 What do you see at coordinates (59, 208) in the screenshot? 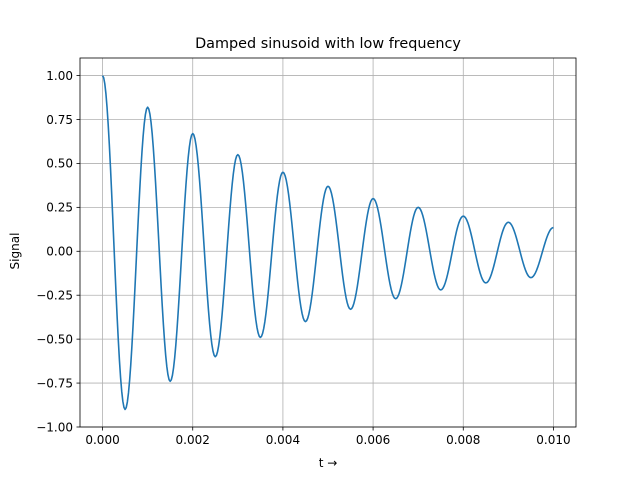
I see `y-tick-label: 0.25` at bounding box center [59, 208].